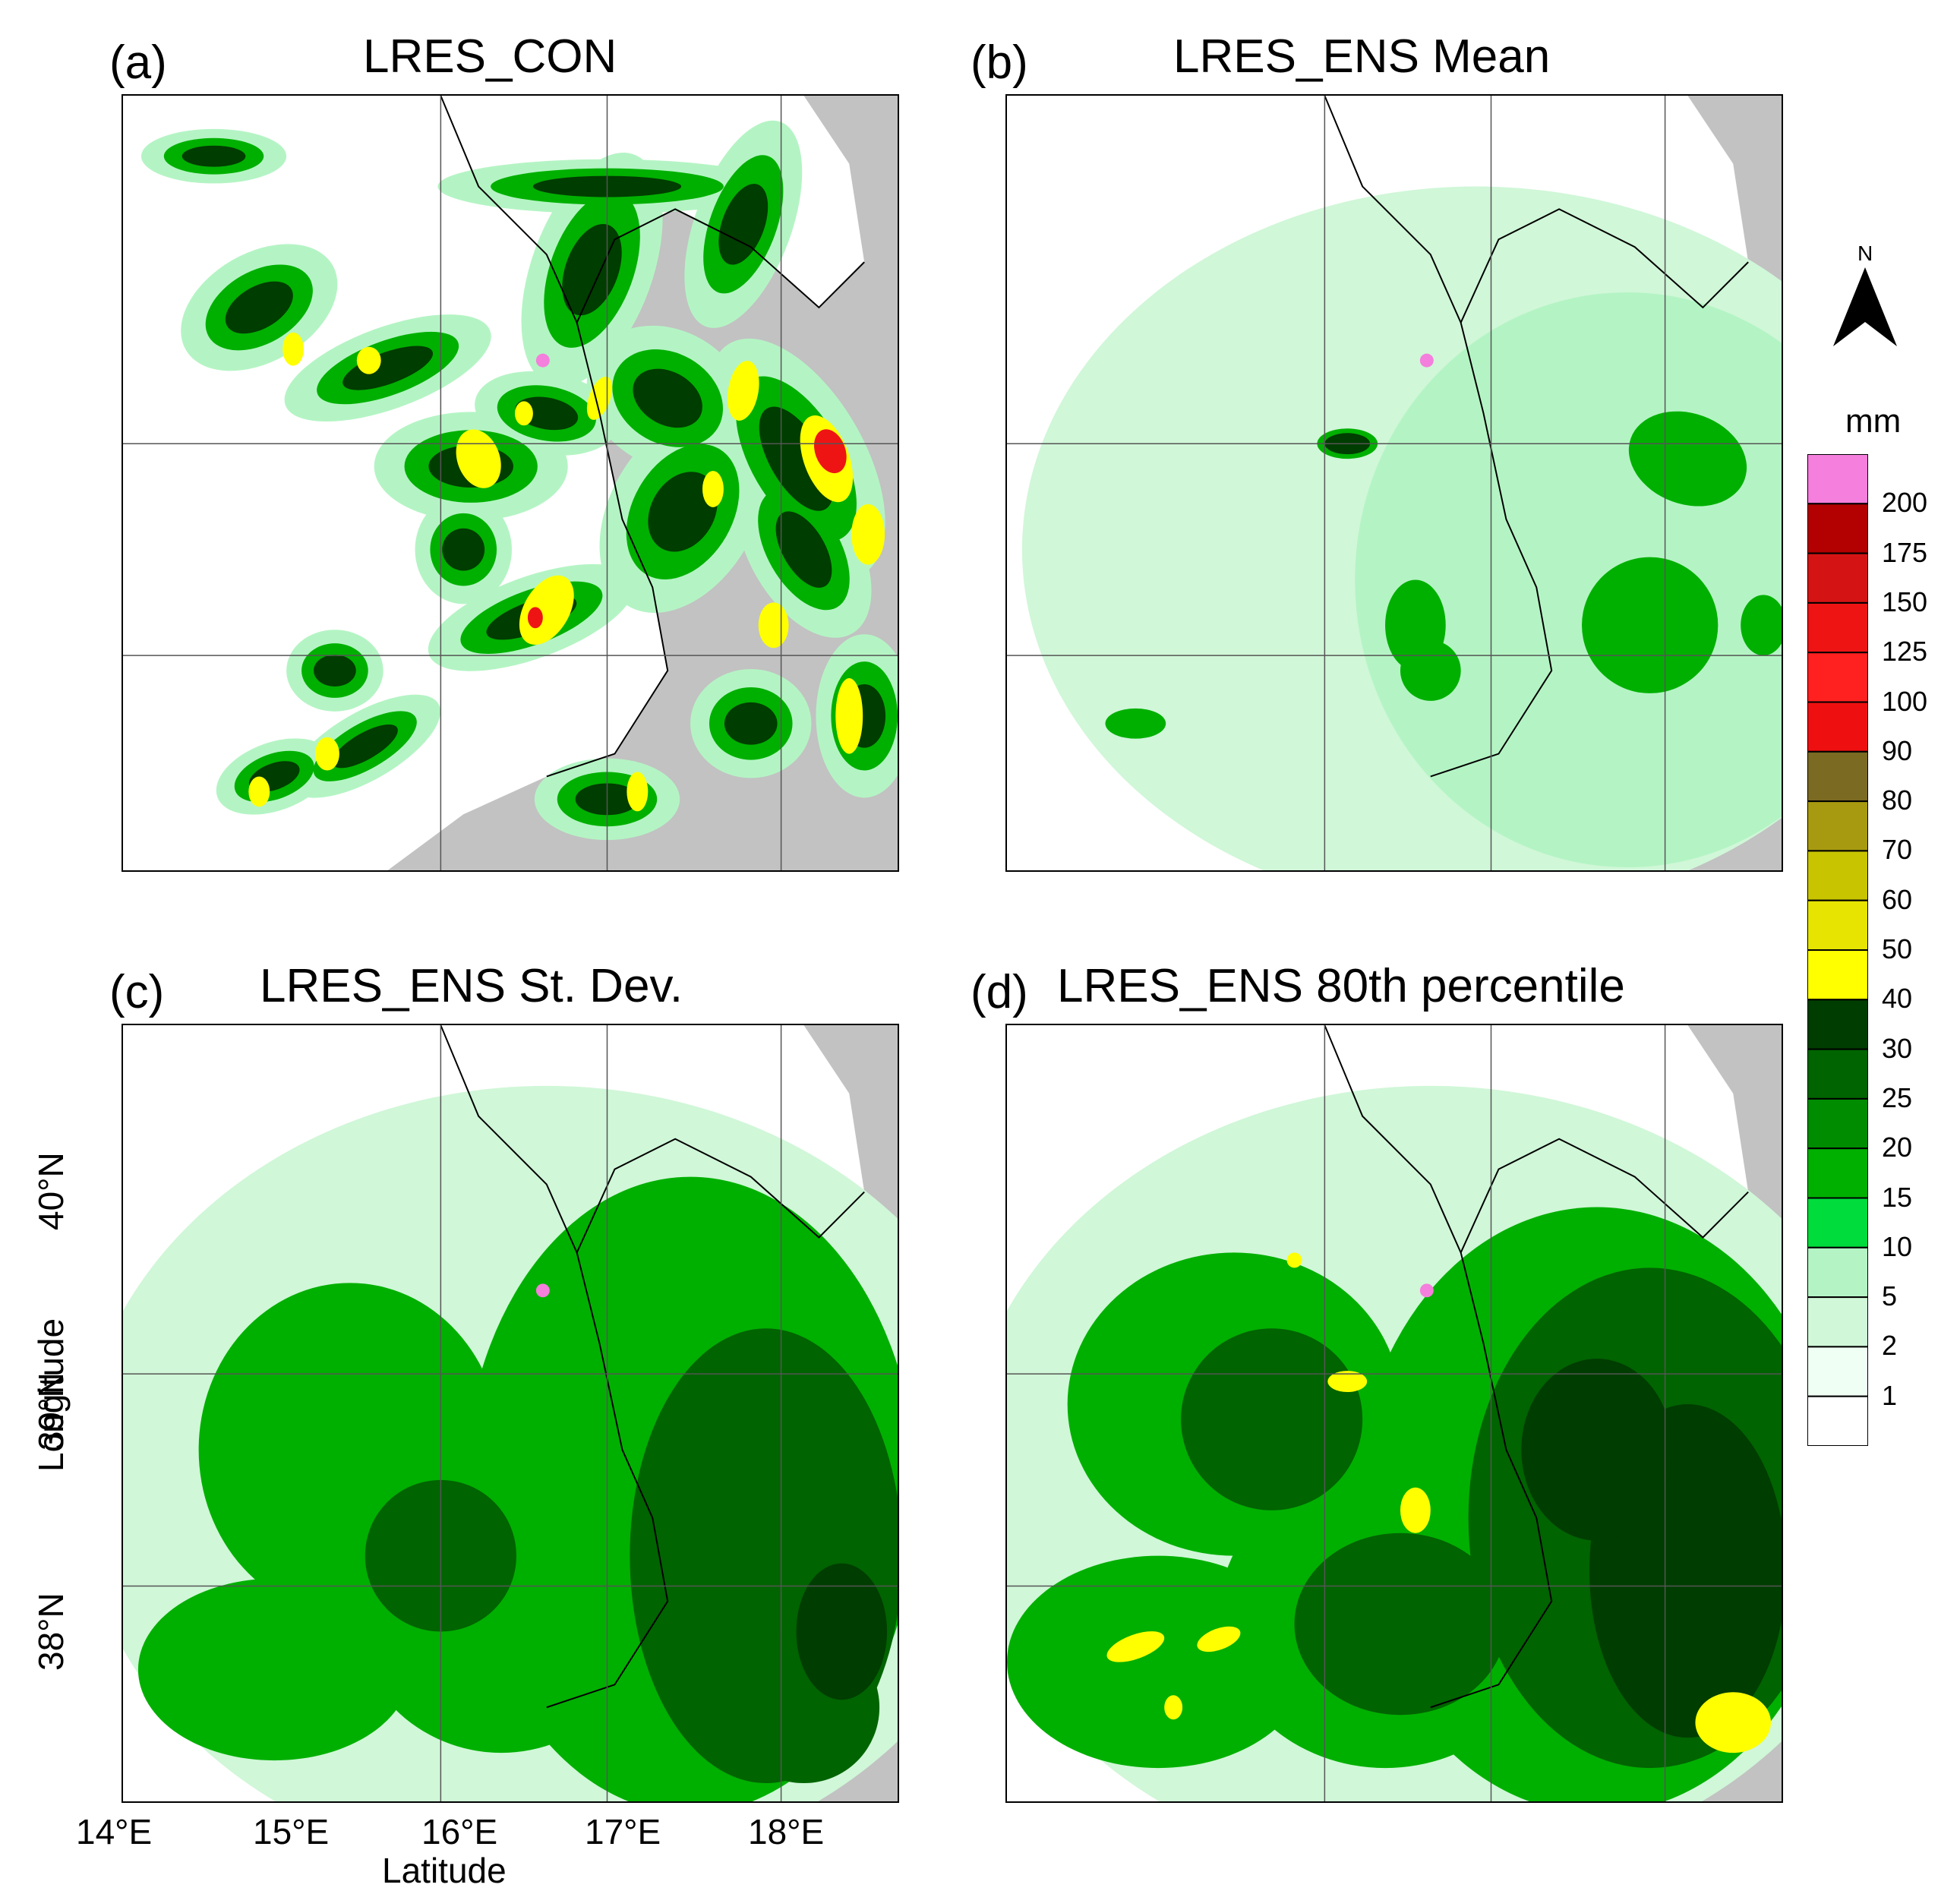 This screenshot has height=1894, width=1960. Describe the element at coordinates (1873, 421) in the screenshot. I see `colorbar-unit: mm` at that location.